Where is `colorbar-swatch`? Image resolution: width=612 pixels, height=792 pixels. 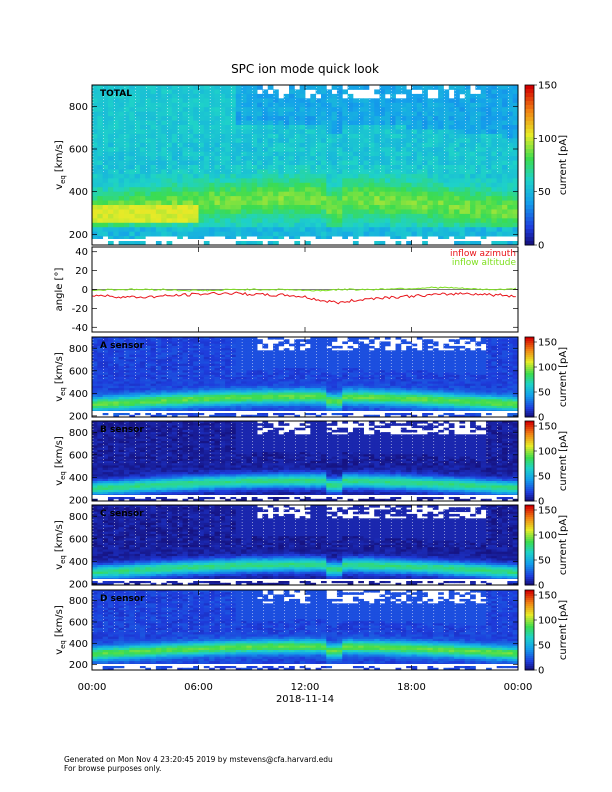
colorbar-swatch is located at coordinates (529, 123).